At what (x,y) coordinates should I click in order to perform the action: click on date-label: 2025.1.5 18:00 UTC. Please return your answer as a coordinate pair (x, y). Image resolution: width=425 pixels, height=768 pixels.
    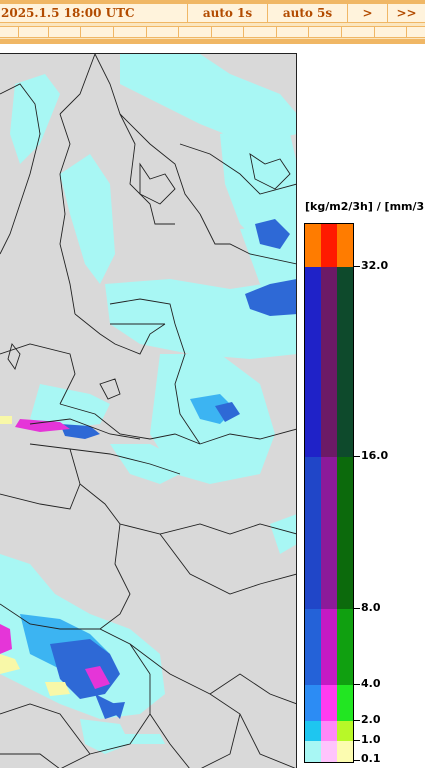
    Looking at the image, I should click on (68, 13).